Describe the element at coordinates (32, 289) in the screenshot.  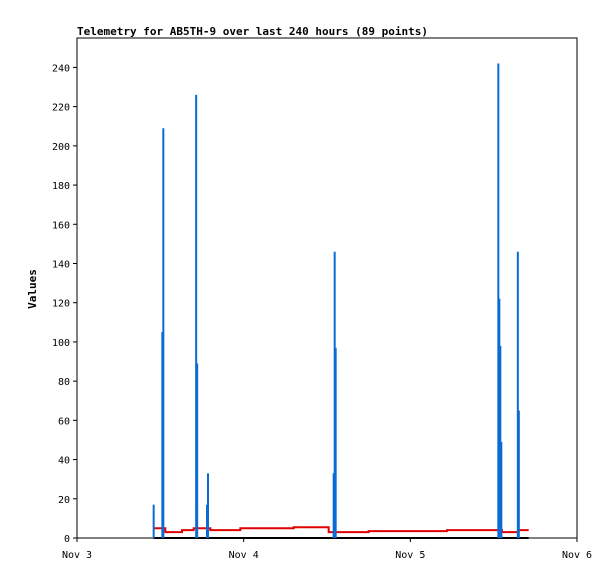
I see `y-axis-label: Values` at that location.